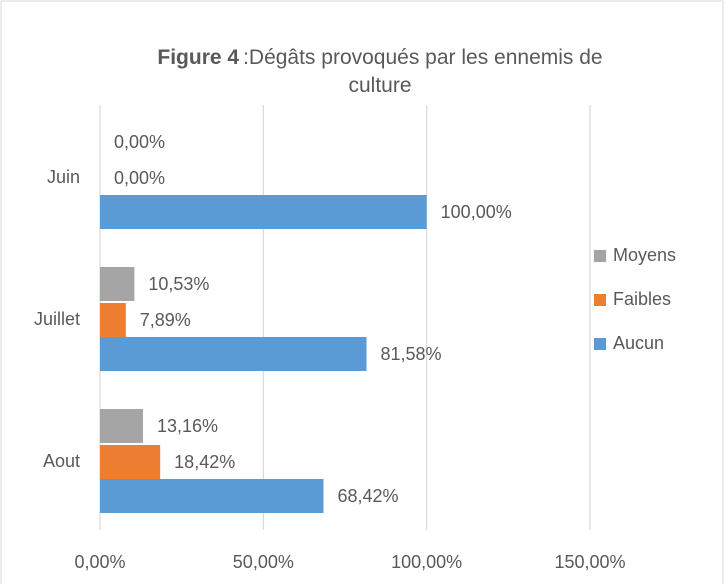  Describe the element at coordinates (642, 299) in the screenshot. I see `legend-label: Faibles` at that location.